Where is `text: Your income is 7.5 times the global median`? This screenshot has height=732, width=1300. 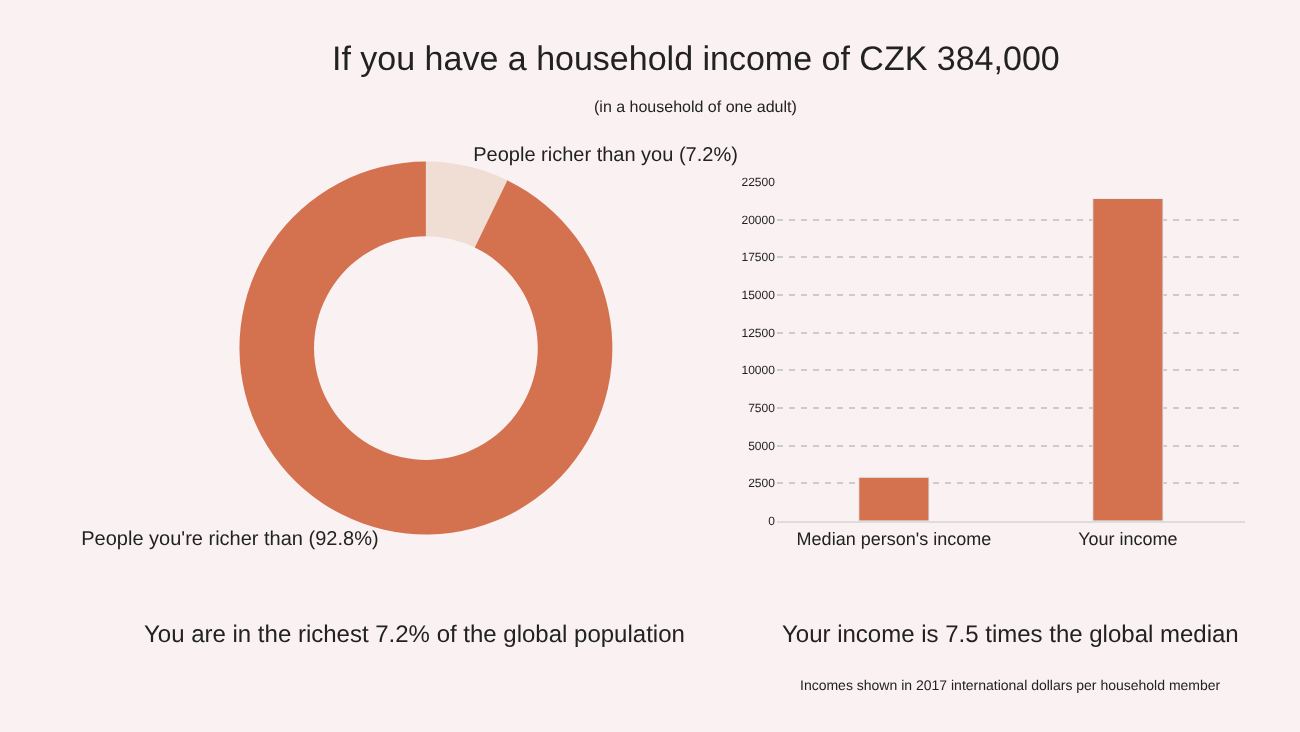
text: Your income is 7.5 times the global median is located at coordinates (1010, 634).